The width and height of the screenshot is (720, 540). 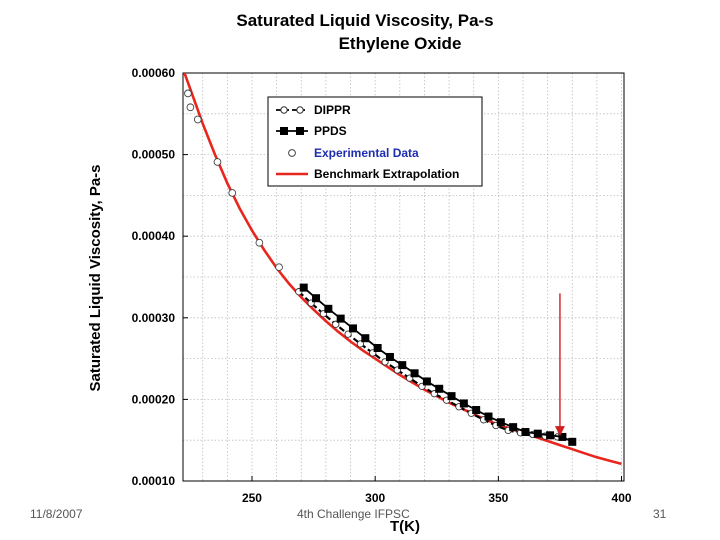 I want to click on x-tick-label: 400, so click(x=622, y=498).